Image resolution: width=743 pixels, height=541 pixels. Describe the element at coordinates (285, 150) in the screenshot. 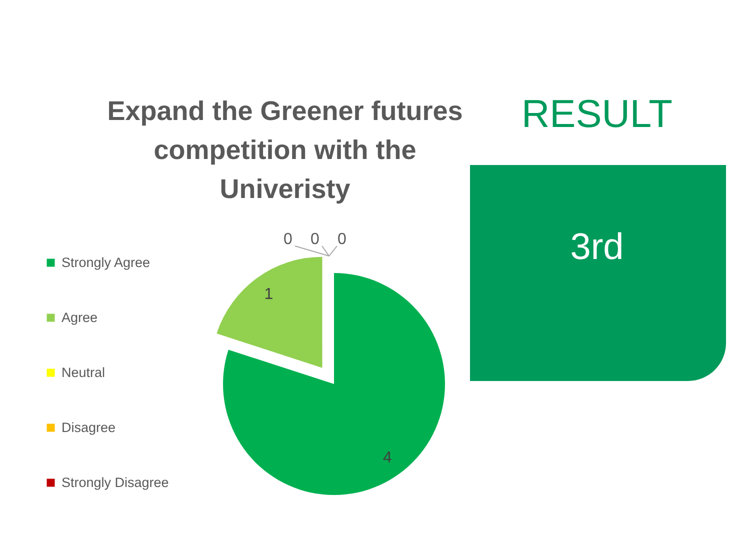

I see `chart-title: Expand the Greener futures competition with the Univeristy` at that location.